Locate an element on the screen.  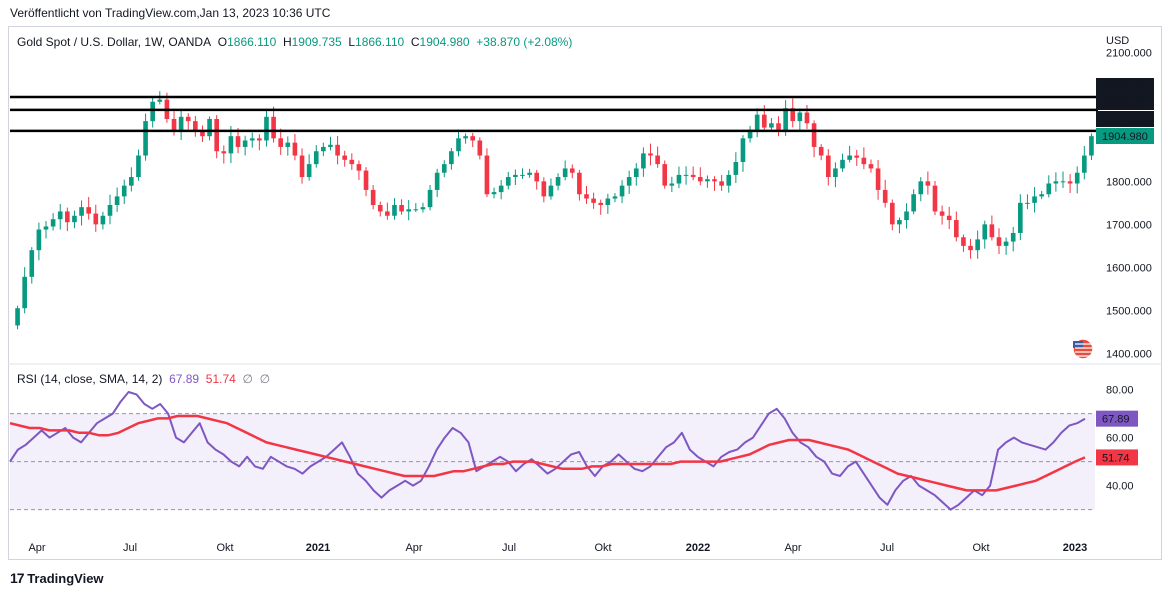
price-tick-label: 1400.000 is located at coordinates (1129, 354).